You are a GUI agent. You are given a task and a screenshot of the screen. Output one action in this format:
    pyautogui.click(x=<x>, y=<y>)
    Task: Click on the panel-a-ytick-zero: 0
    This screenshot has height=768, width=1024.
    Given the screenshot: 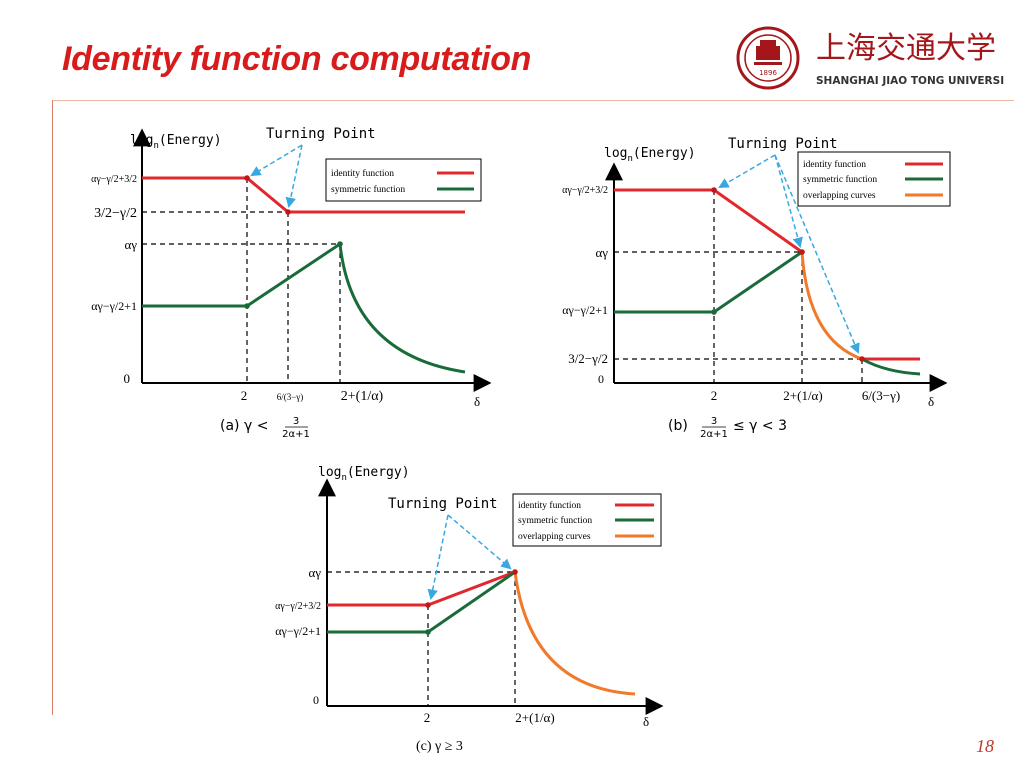 What is the action you would take?
    pyautogui.click(x=127, y=378)
    